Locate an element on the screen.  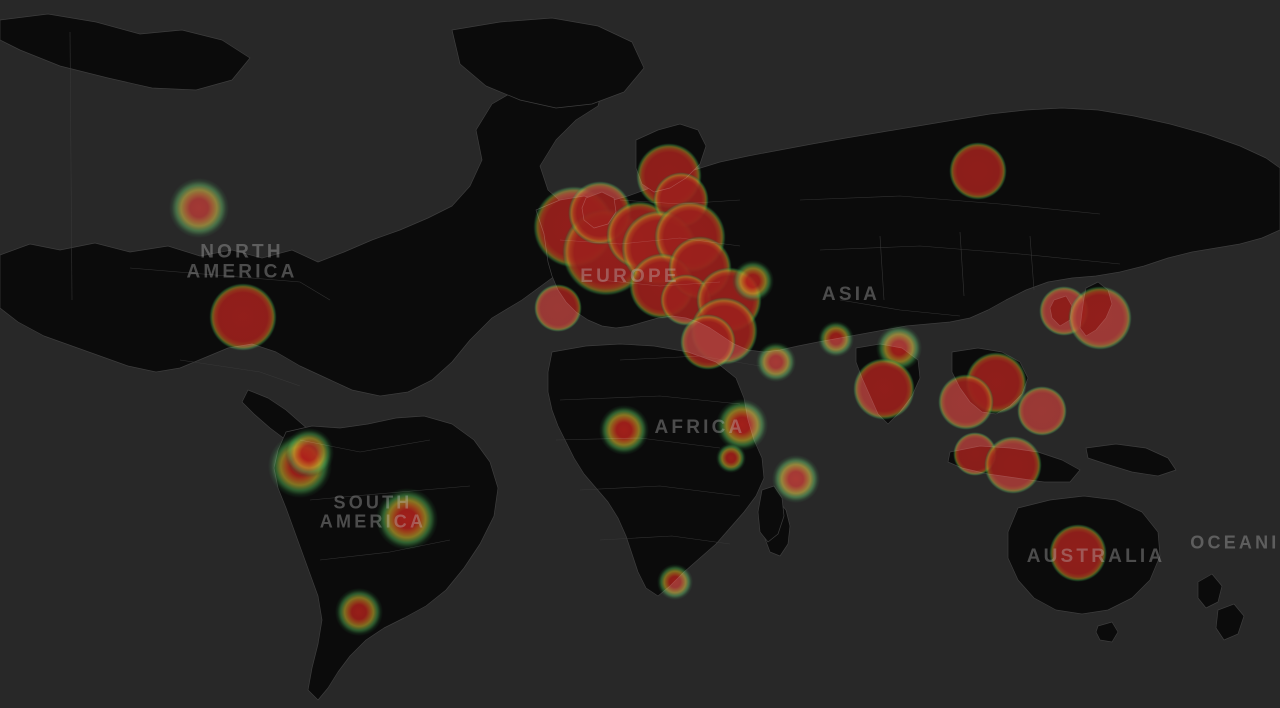
continent-label-oceania: OCEANIA is located at coordinates (1235, 542).